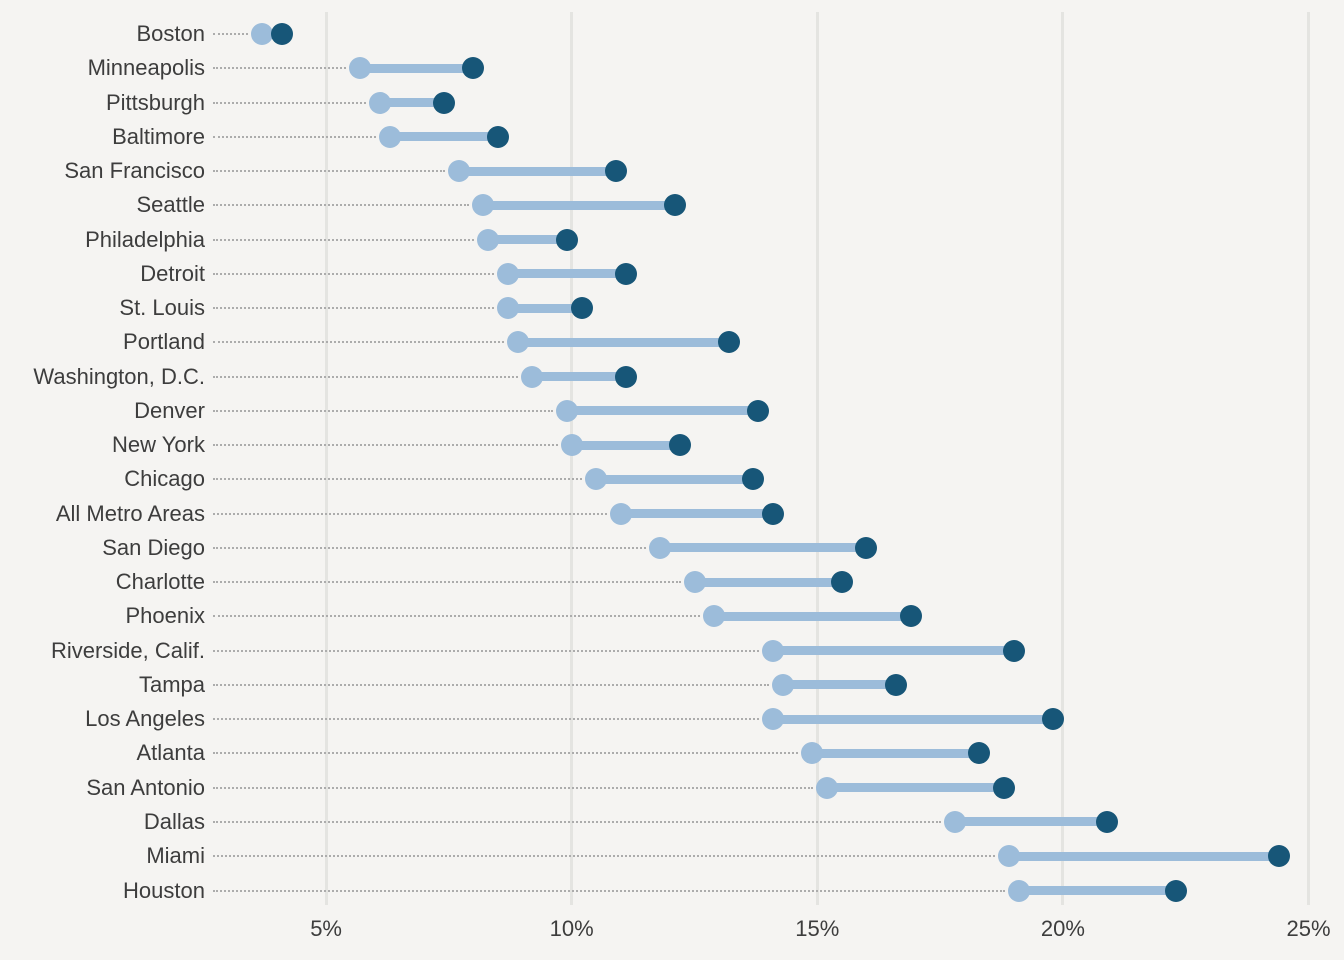  What do you see at coordinates (130, 513) in the screenshot?
I see `category-label: All Metro Areas` at bounding box center [130, 513].